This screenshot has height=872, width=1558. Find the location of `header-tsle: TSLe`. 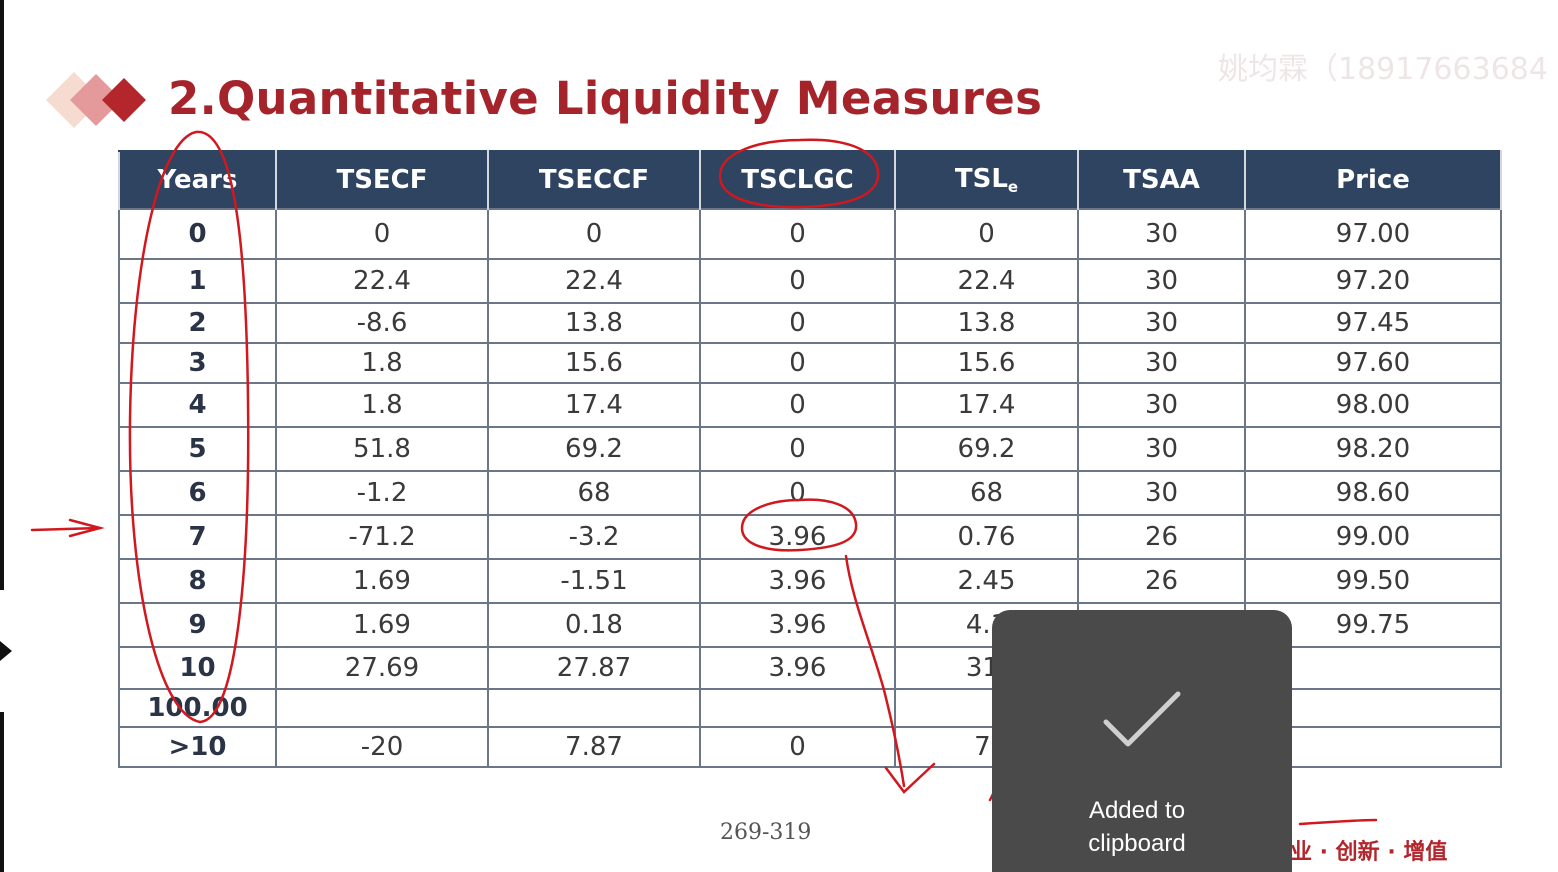

header-tsle: TSLe is located at coordinates (986, 179).